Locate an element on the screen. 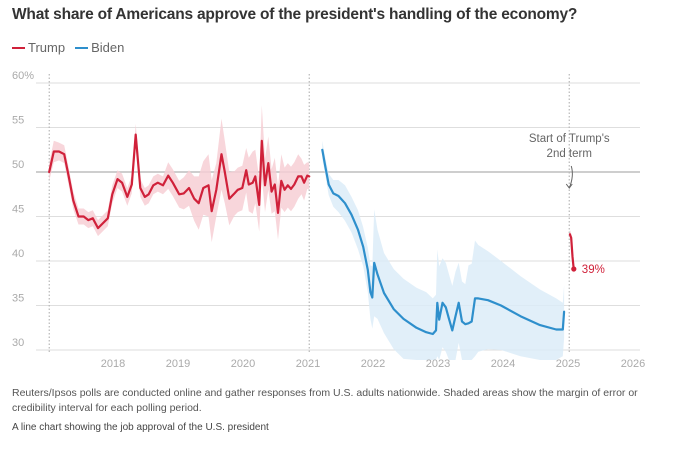 Image resolution: width=680 pixels, height=452 pixels. series-line-trump-2nd-term- is located at coordinates (571, 252).